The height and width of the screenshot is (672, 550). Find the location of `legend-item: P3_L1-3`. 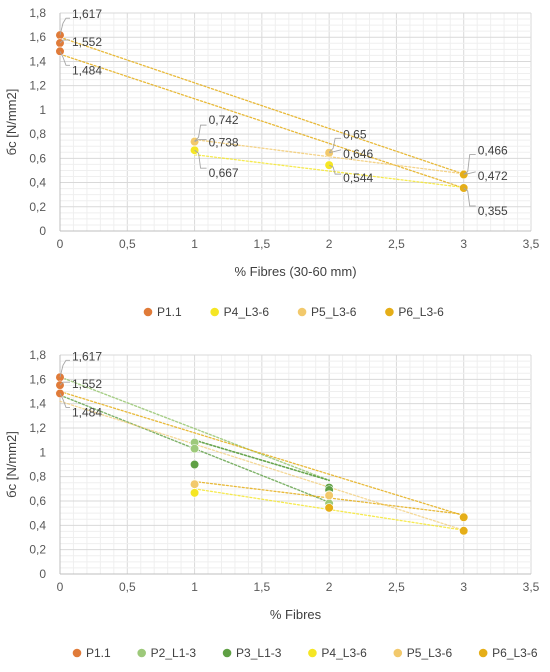

legend-item: P3_L1-3 is located at coordinates (252, 653).